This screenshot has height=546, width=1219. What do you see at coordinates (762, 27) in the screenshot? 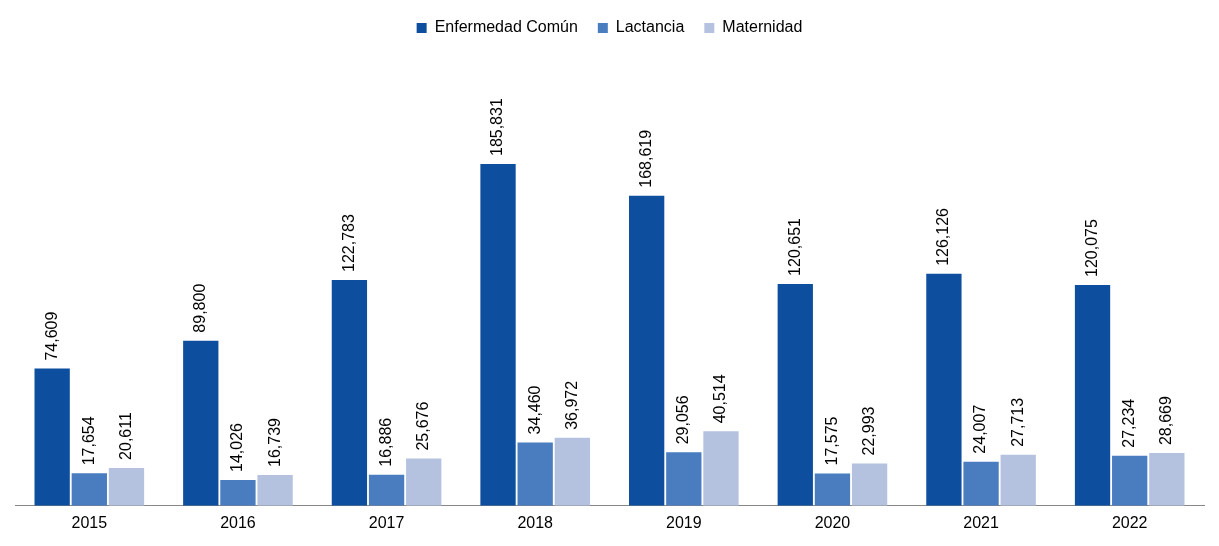
I see `legend-label: Maternidad` at bounding box center [762, 27].